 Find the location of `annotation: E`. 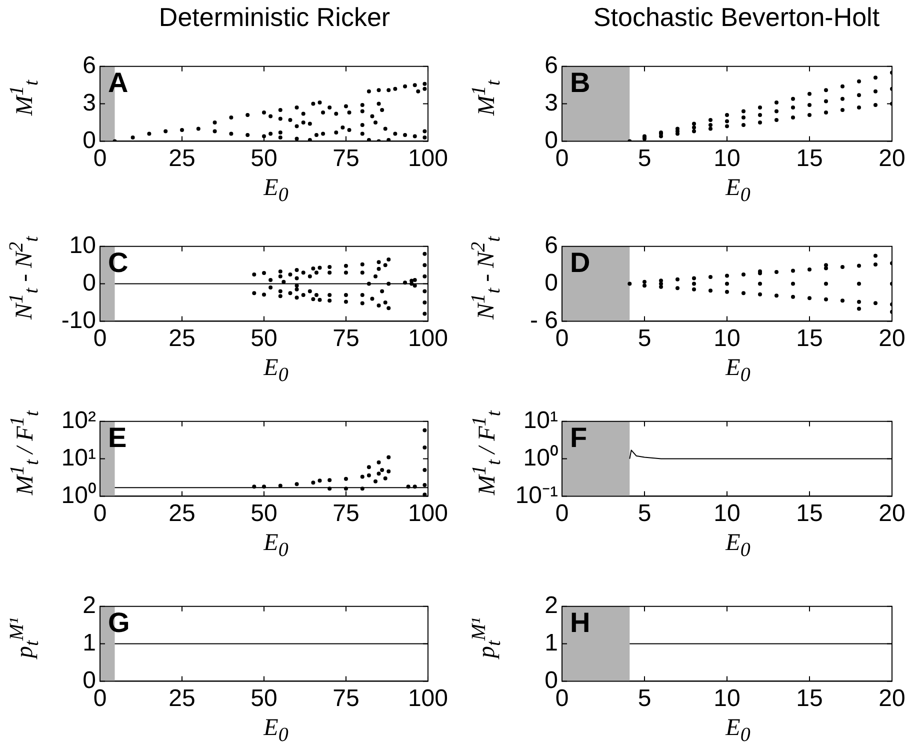

annotation: E is located at coordinates (117, 438).